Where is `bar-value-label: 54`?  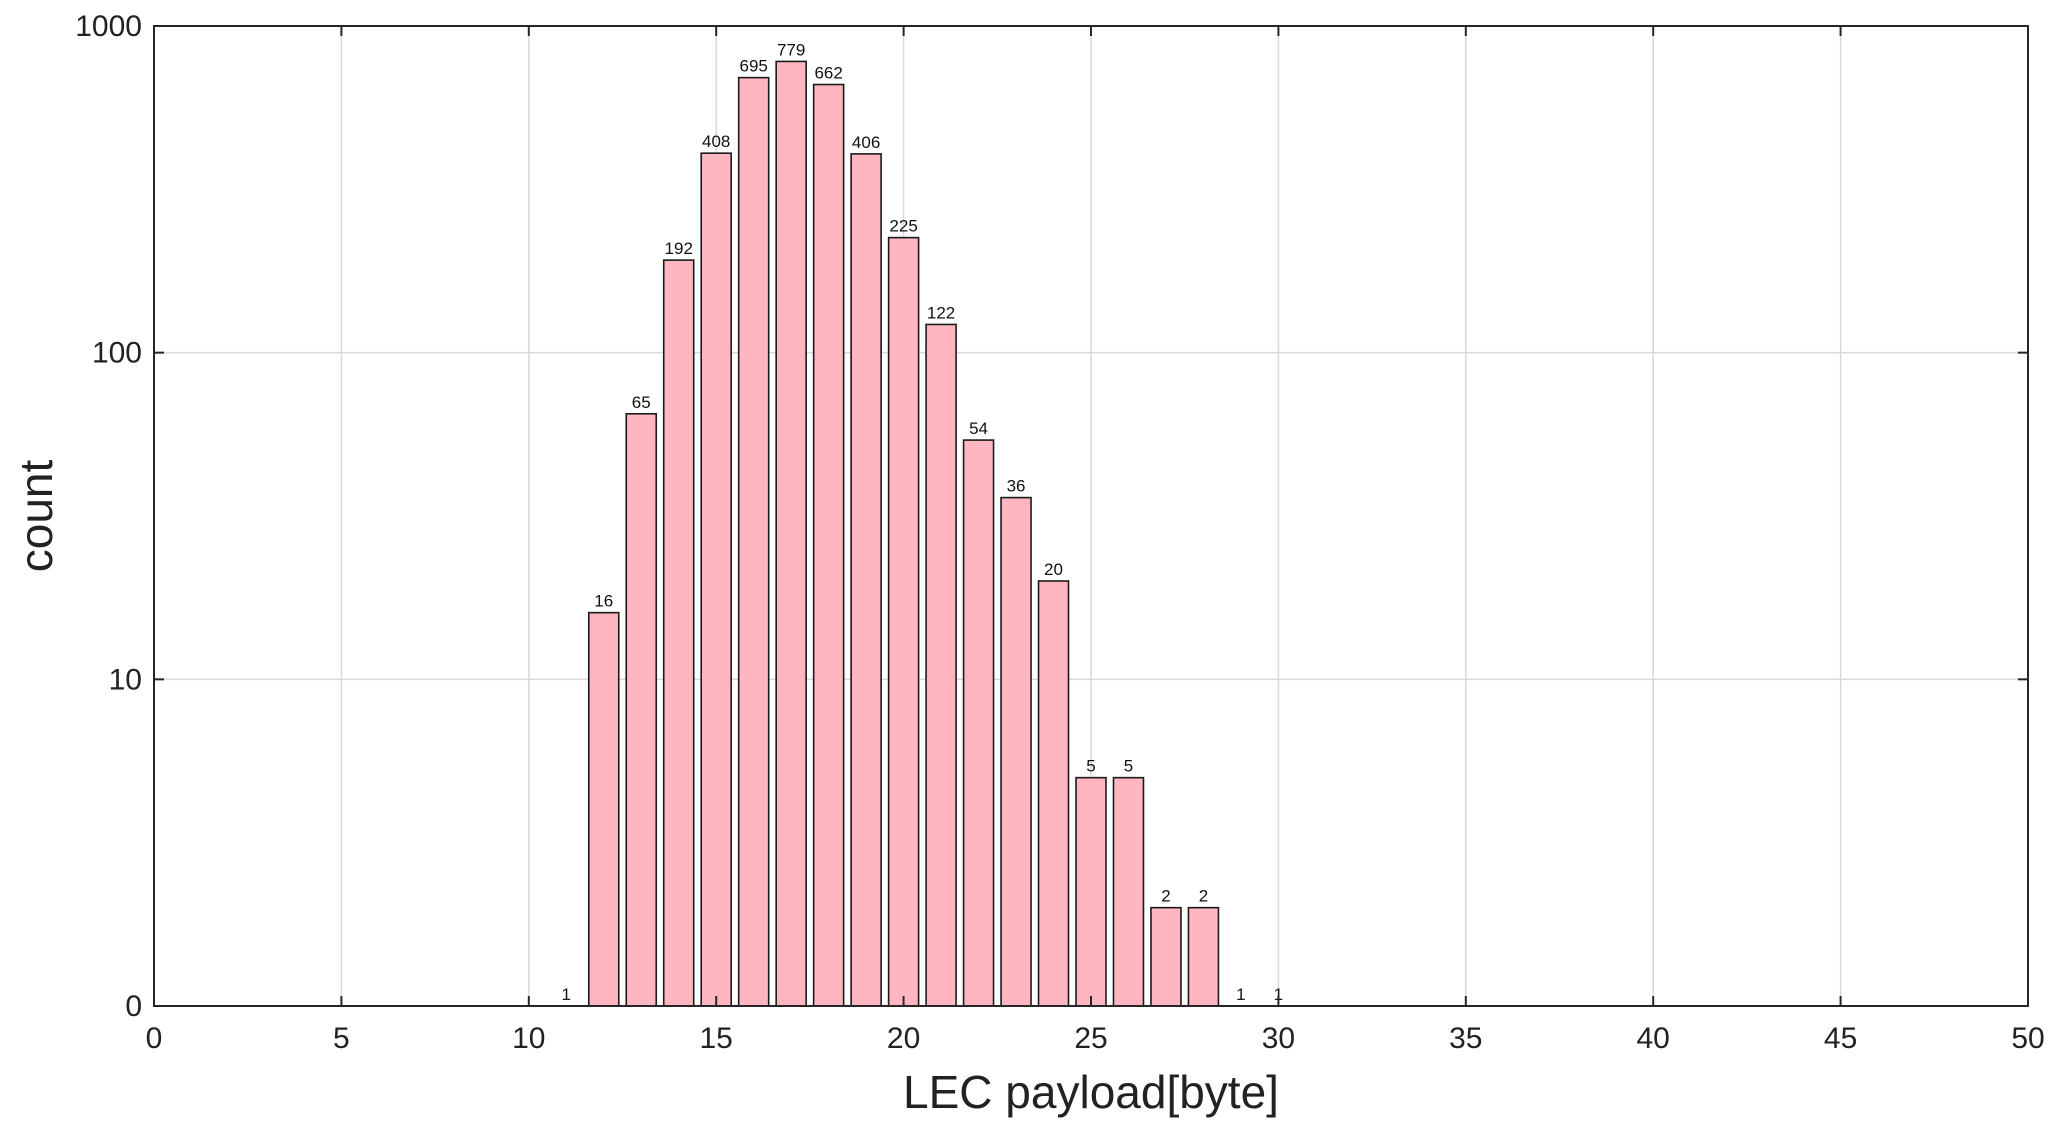
bar-value-label: 54 is located at coordinates (978, 428).